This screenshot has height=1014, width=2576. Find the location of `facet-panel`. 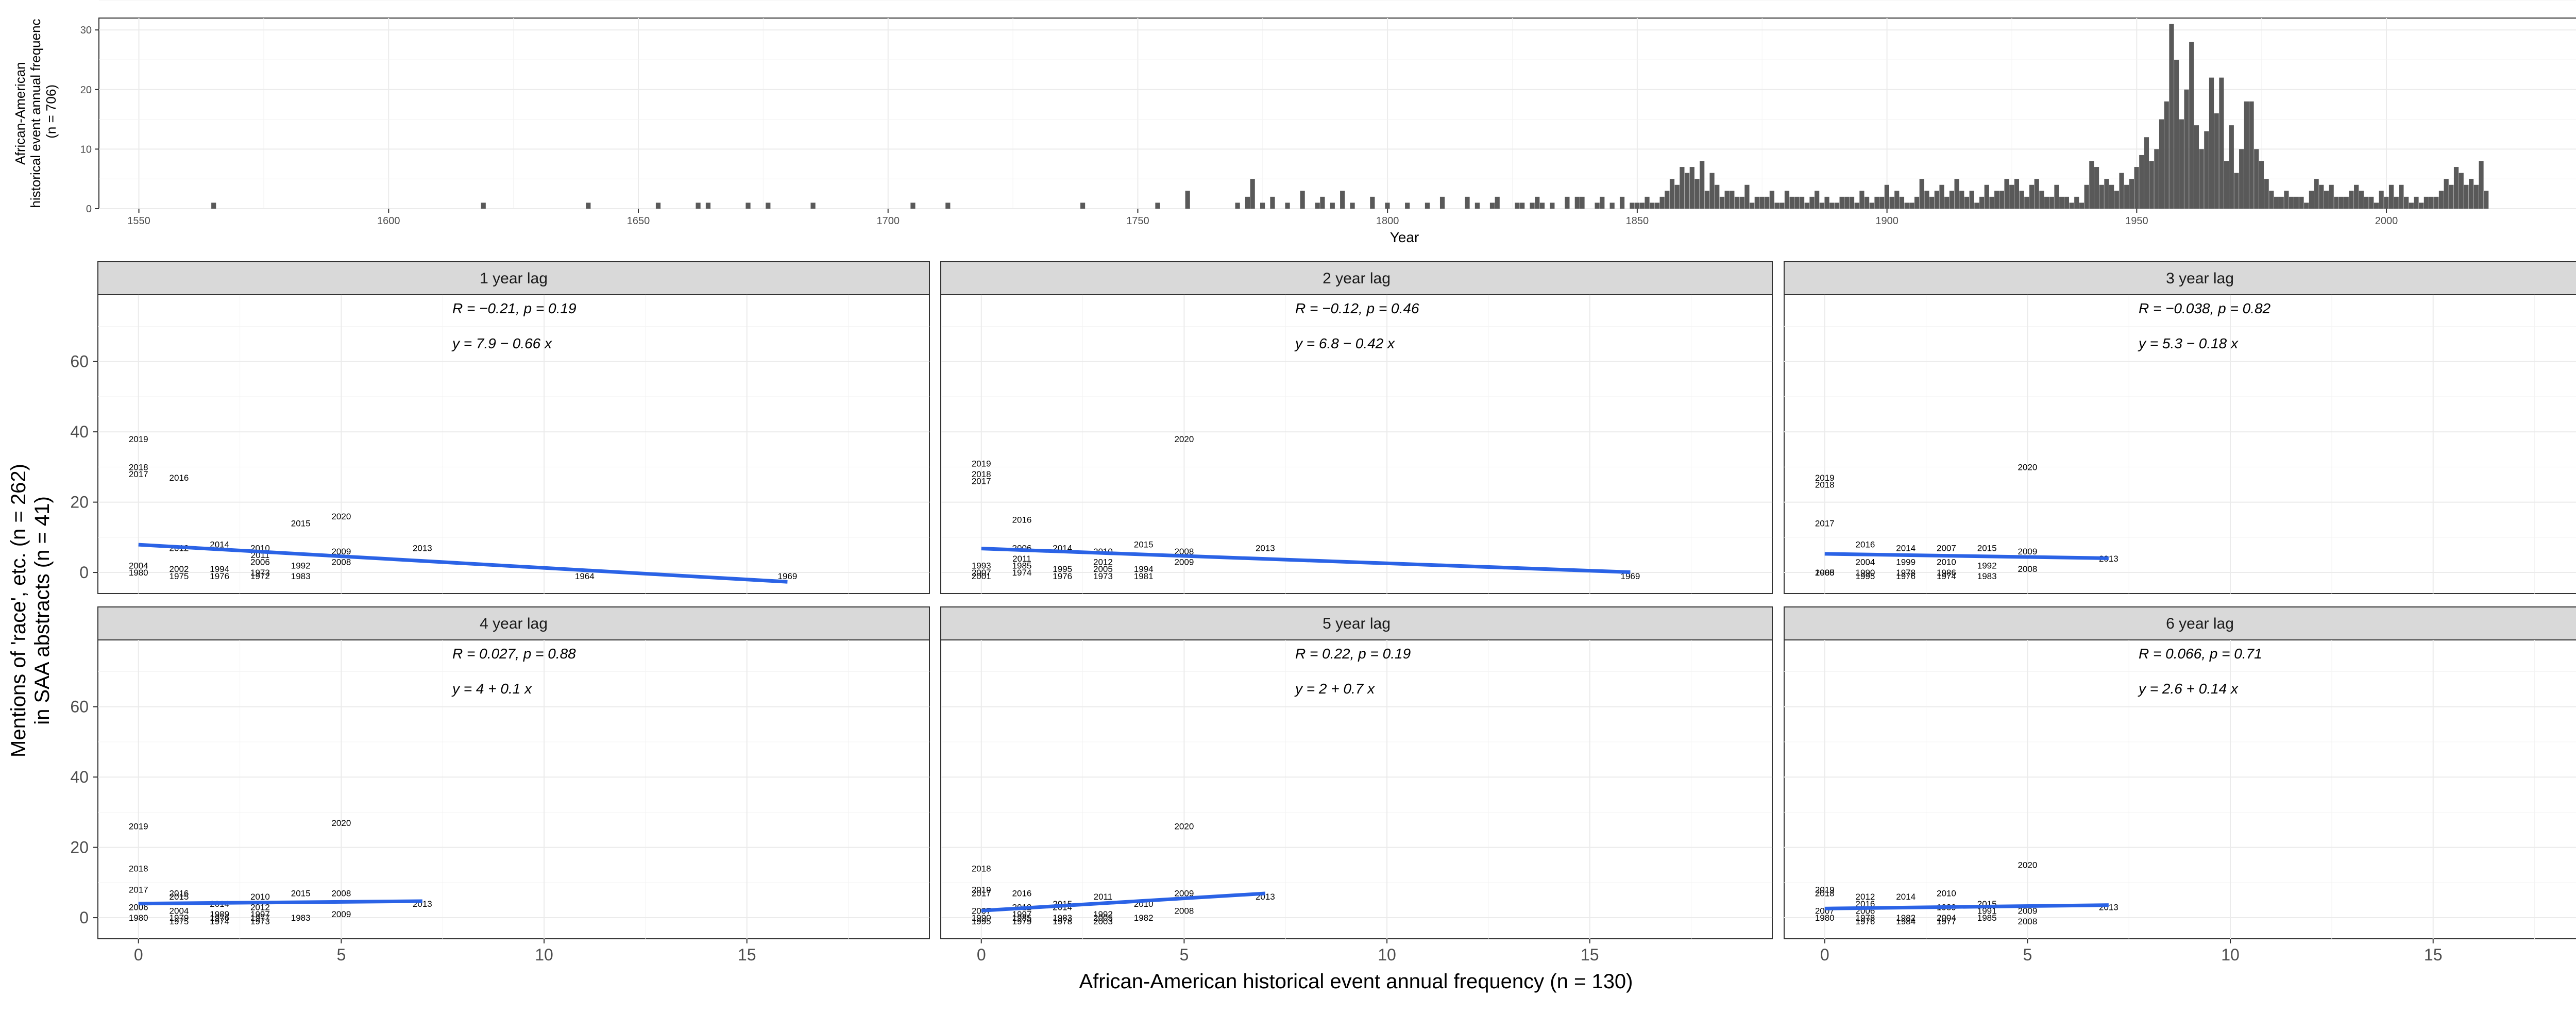

facet-panel is located at coordinates (1356, 789).